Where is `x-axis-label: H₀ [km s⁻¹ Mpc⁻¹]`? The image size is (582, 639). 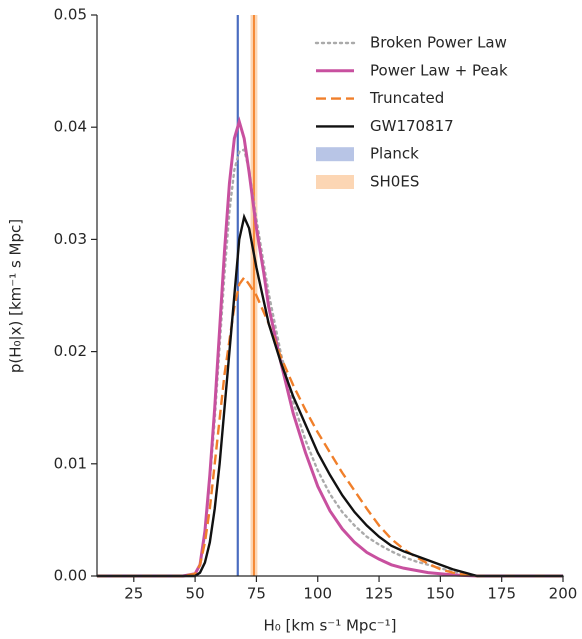 x-axis-label: H₀ [km s⁻¹ Mpc⁻¹] is located at coordinates (330, 626).